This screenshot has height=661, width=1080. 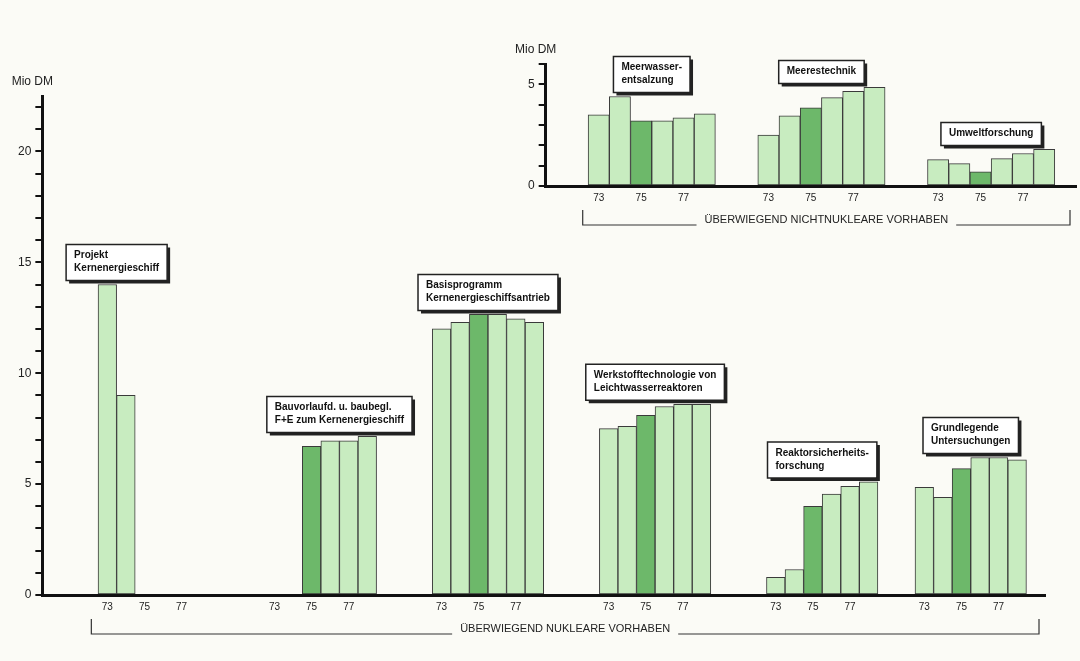 I want to click on series-label: Grundlegende Untersuchungen, so click(x=971, y=434).